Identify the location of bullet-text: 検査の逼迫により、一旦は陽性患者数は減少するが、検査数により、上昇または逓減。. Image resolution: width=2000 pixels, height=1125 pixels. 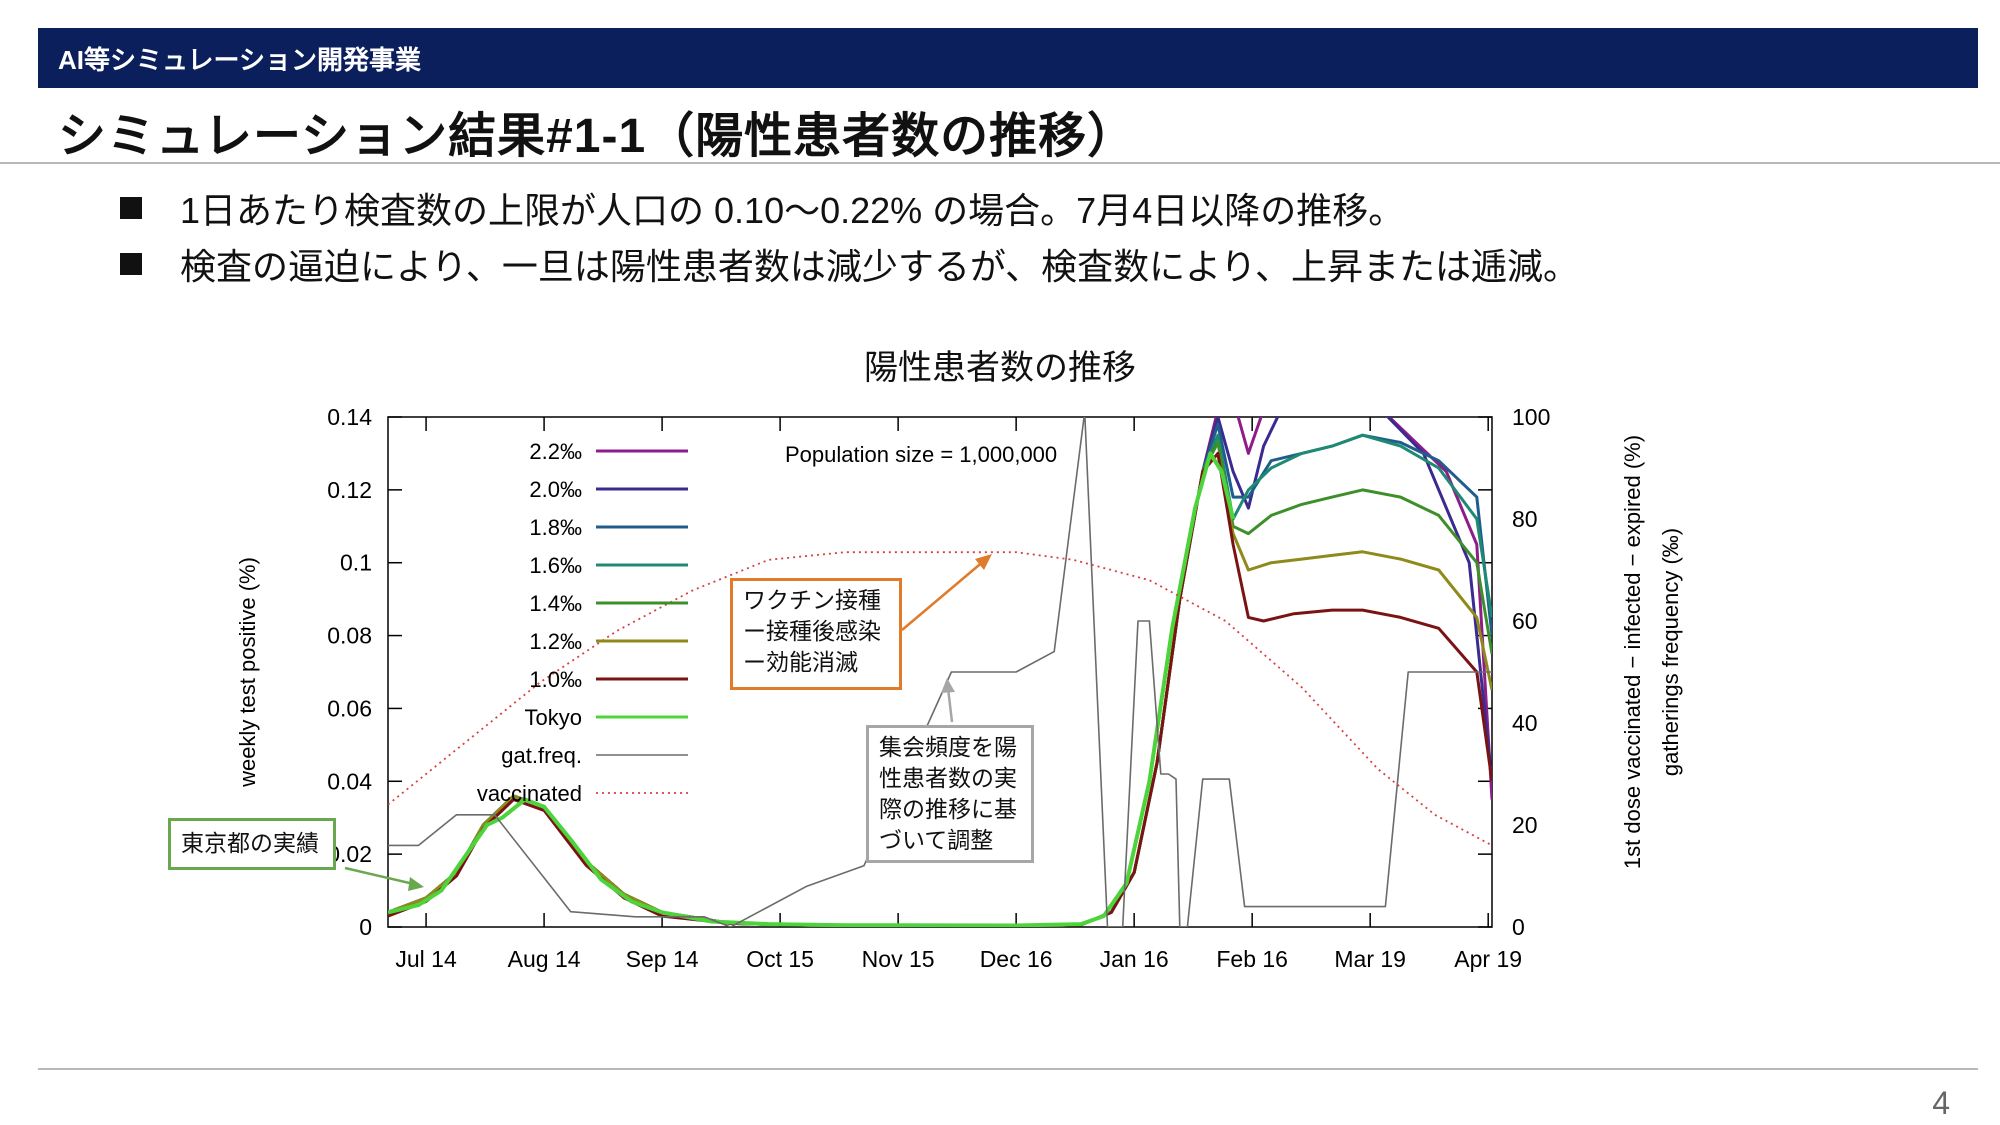
(879, 266).